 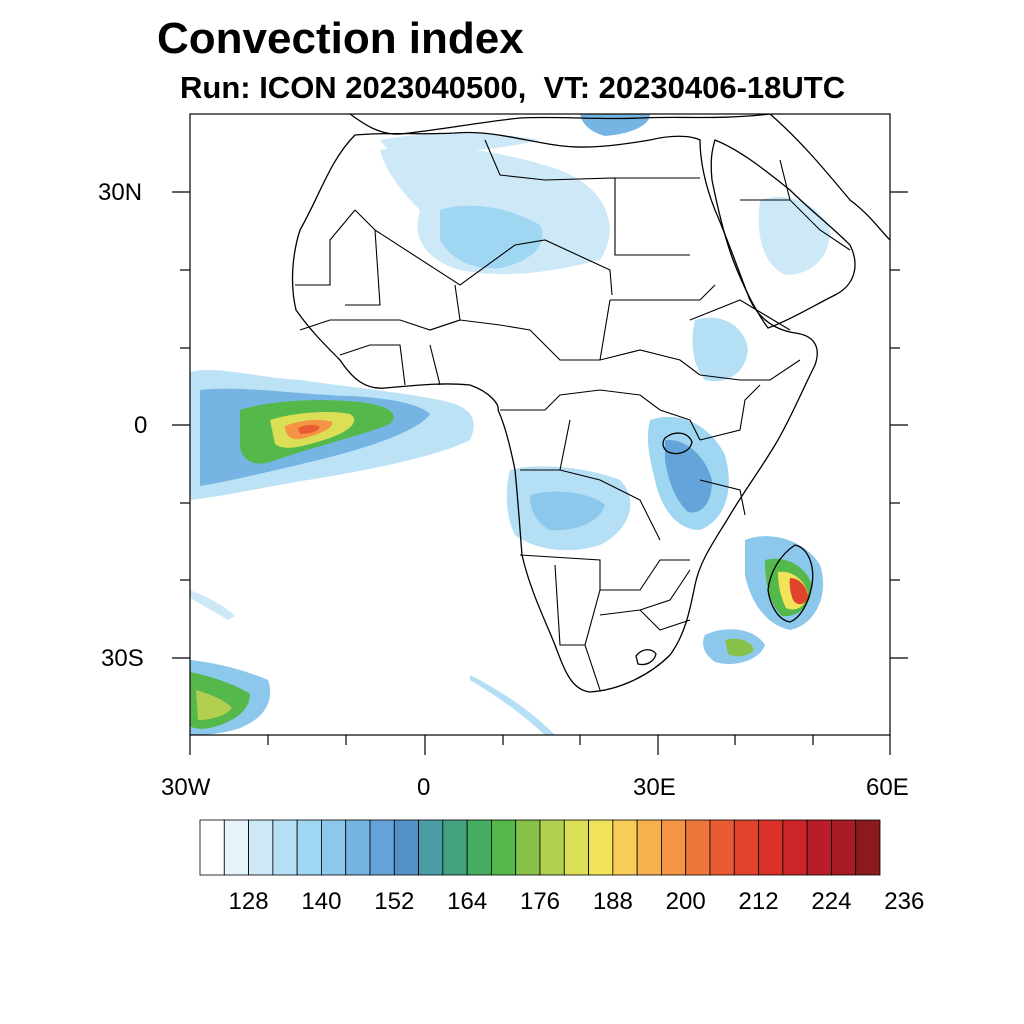 I want to click on southeast-atlantic-cell-core, so click(x=739, y=647).